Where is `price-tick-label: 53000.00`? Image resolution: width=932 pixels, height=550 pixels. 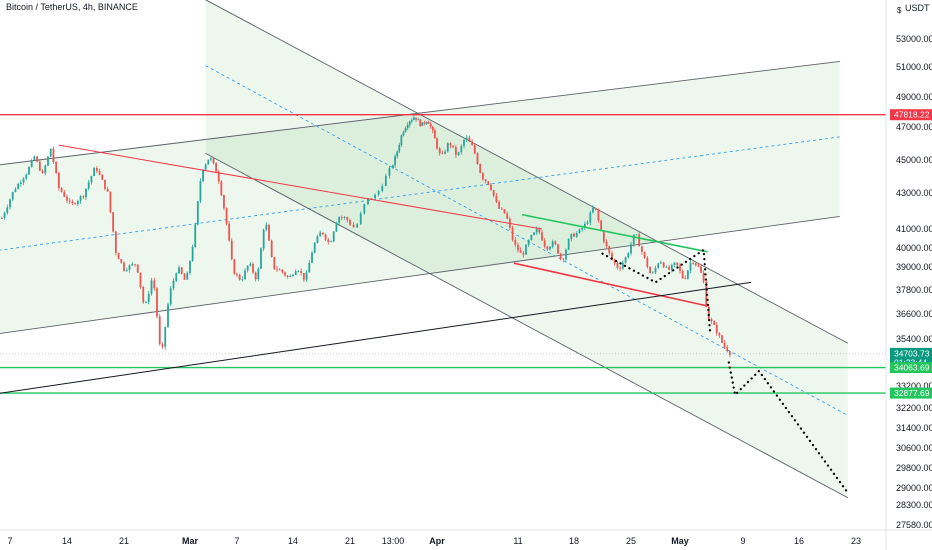 price-tick-label: 53000.00 is located at coordinates (914, 39).